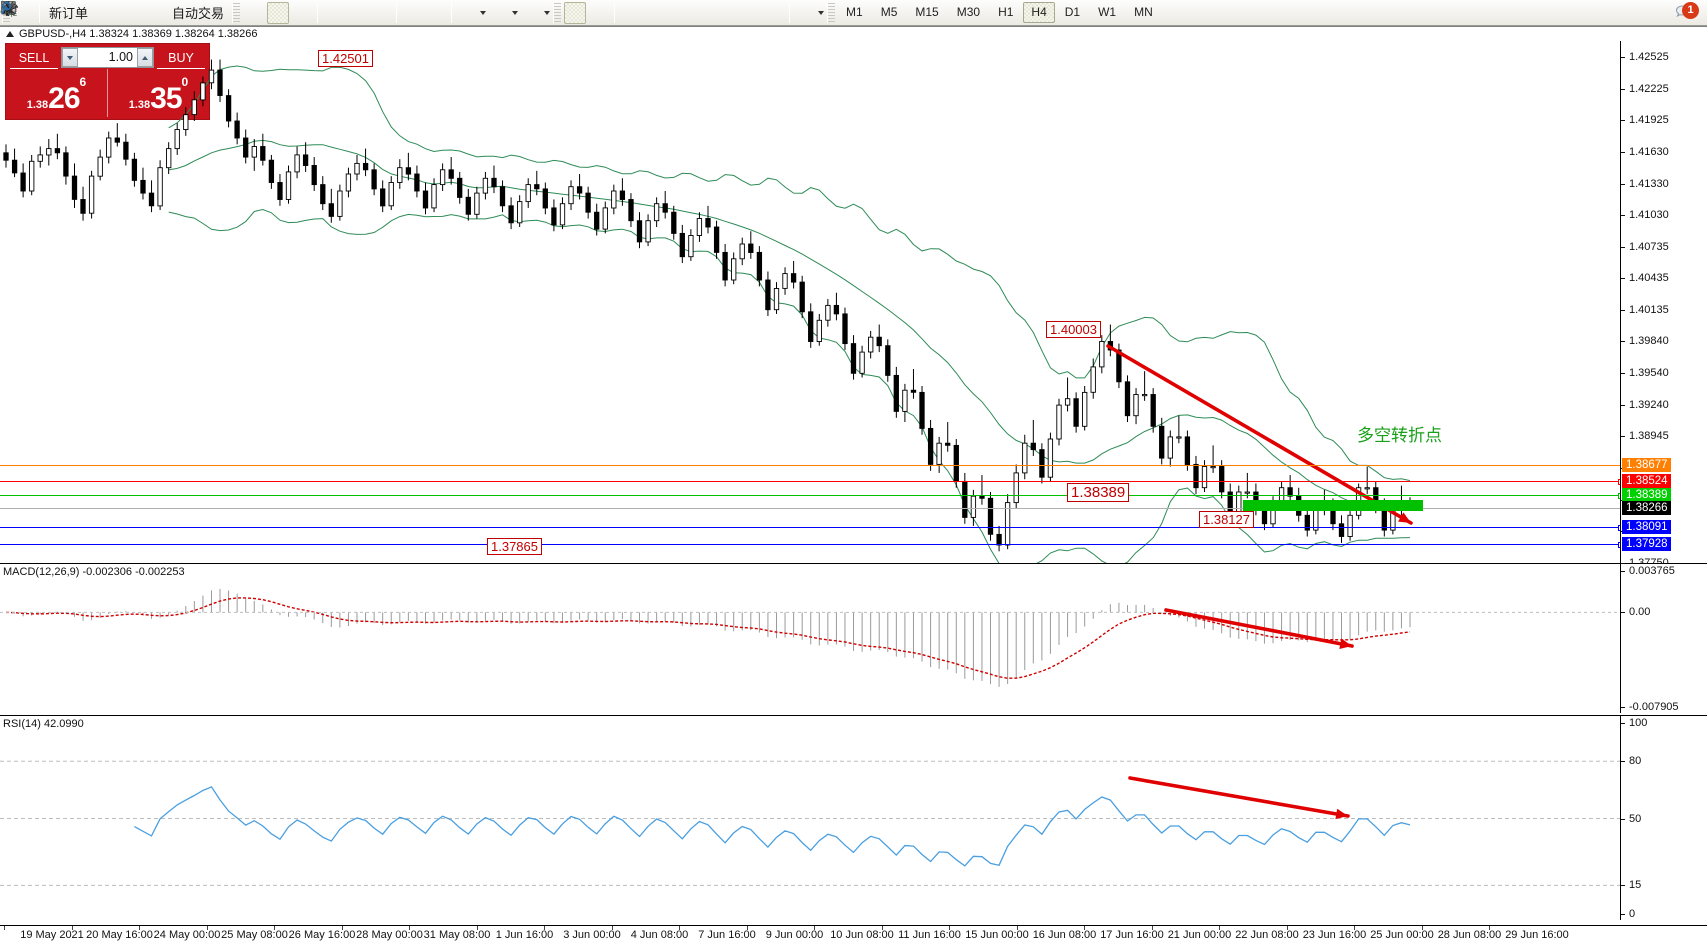 The image size is (1707, 946). What do you see at coordinates (1631, 819) in the screenshot?
I see `rsi-tick: 50` at bounding box center [1631, 819].